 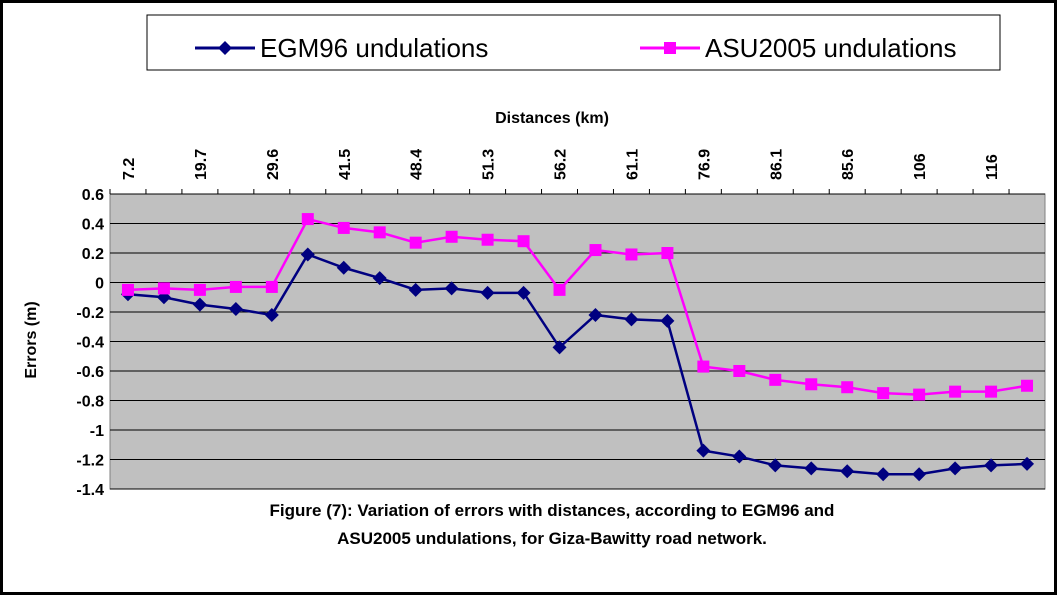 I want to click on y-tick-label: -0.8, so click(x=90, y=402).